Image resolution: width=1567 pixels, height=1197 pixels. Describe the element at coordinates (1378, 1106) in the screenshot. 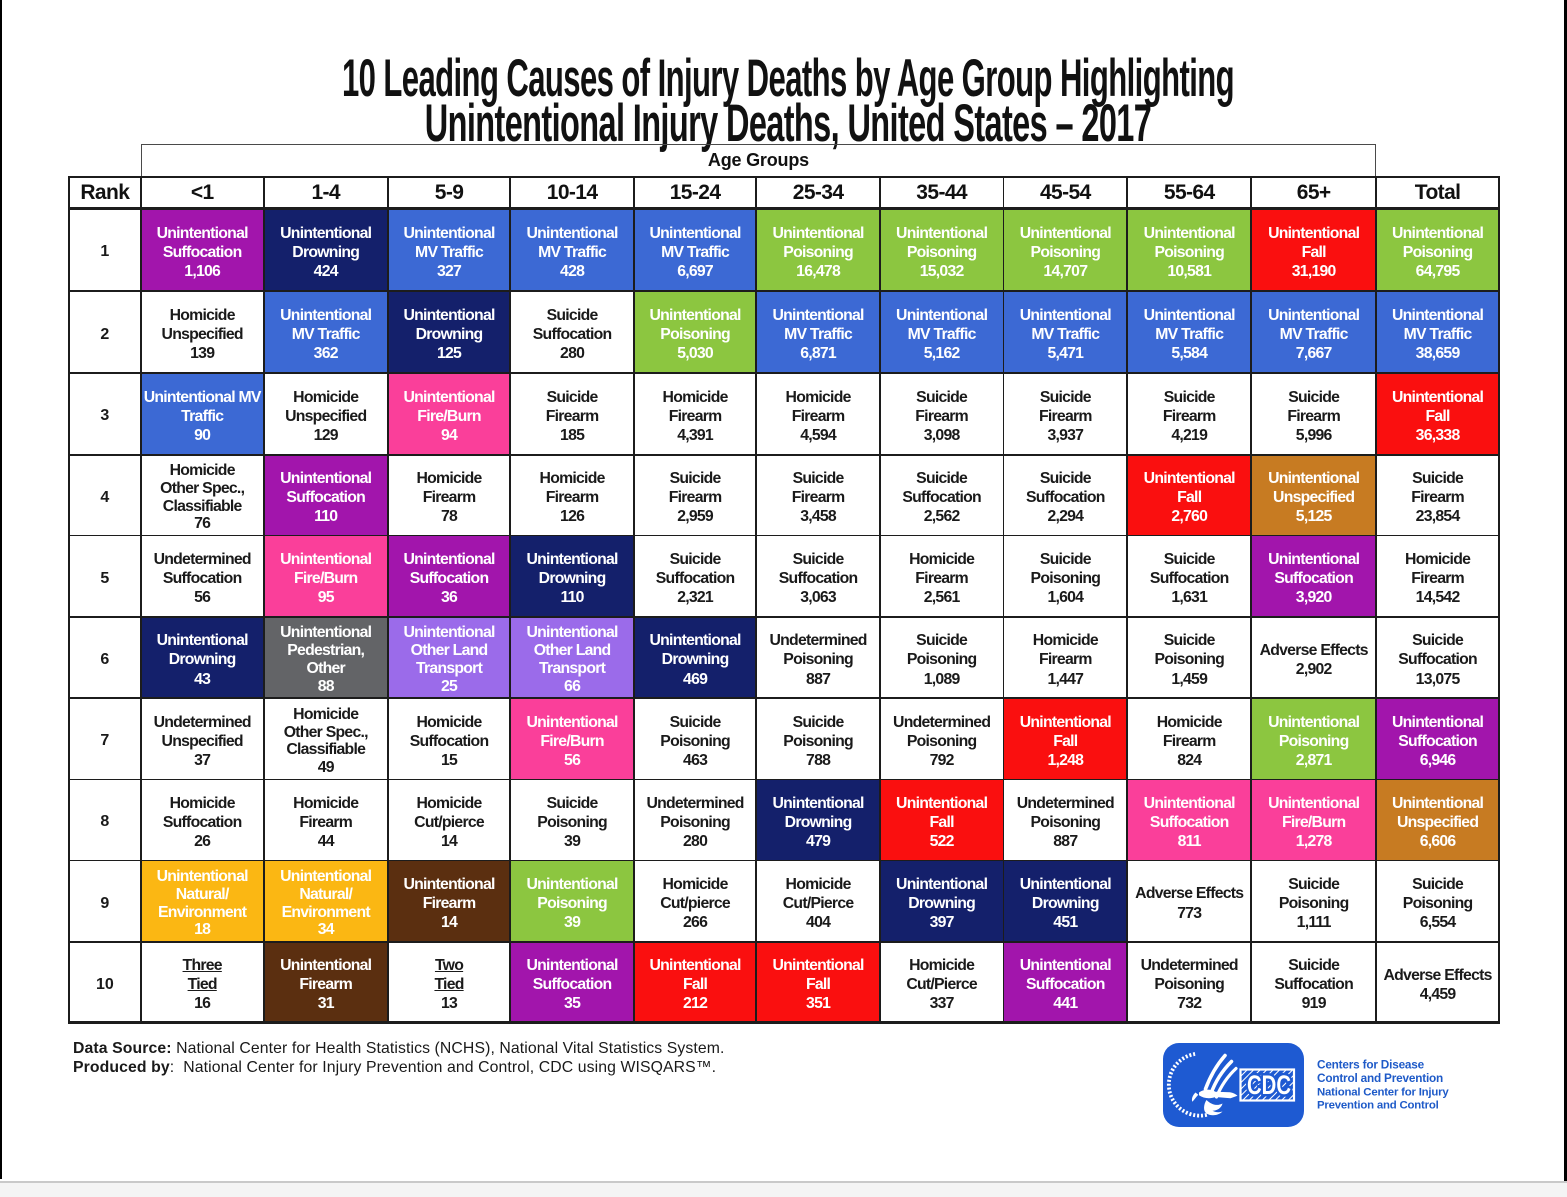

I see `svg-text: Prevention and Control` at that location.